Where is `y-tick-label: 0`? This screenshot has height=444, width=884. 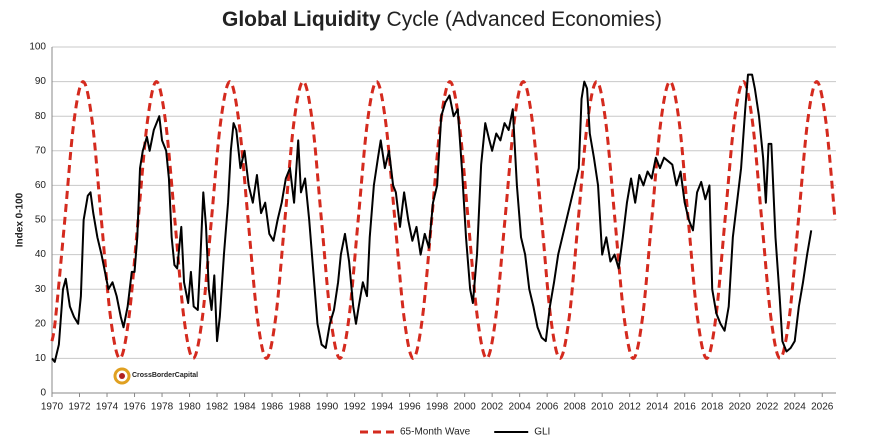 y-tick-label: 0 is located at coordinates (43, 393).